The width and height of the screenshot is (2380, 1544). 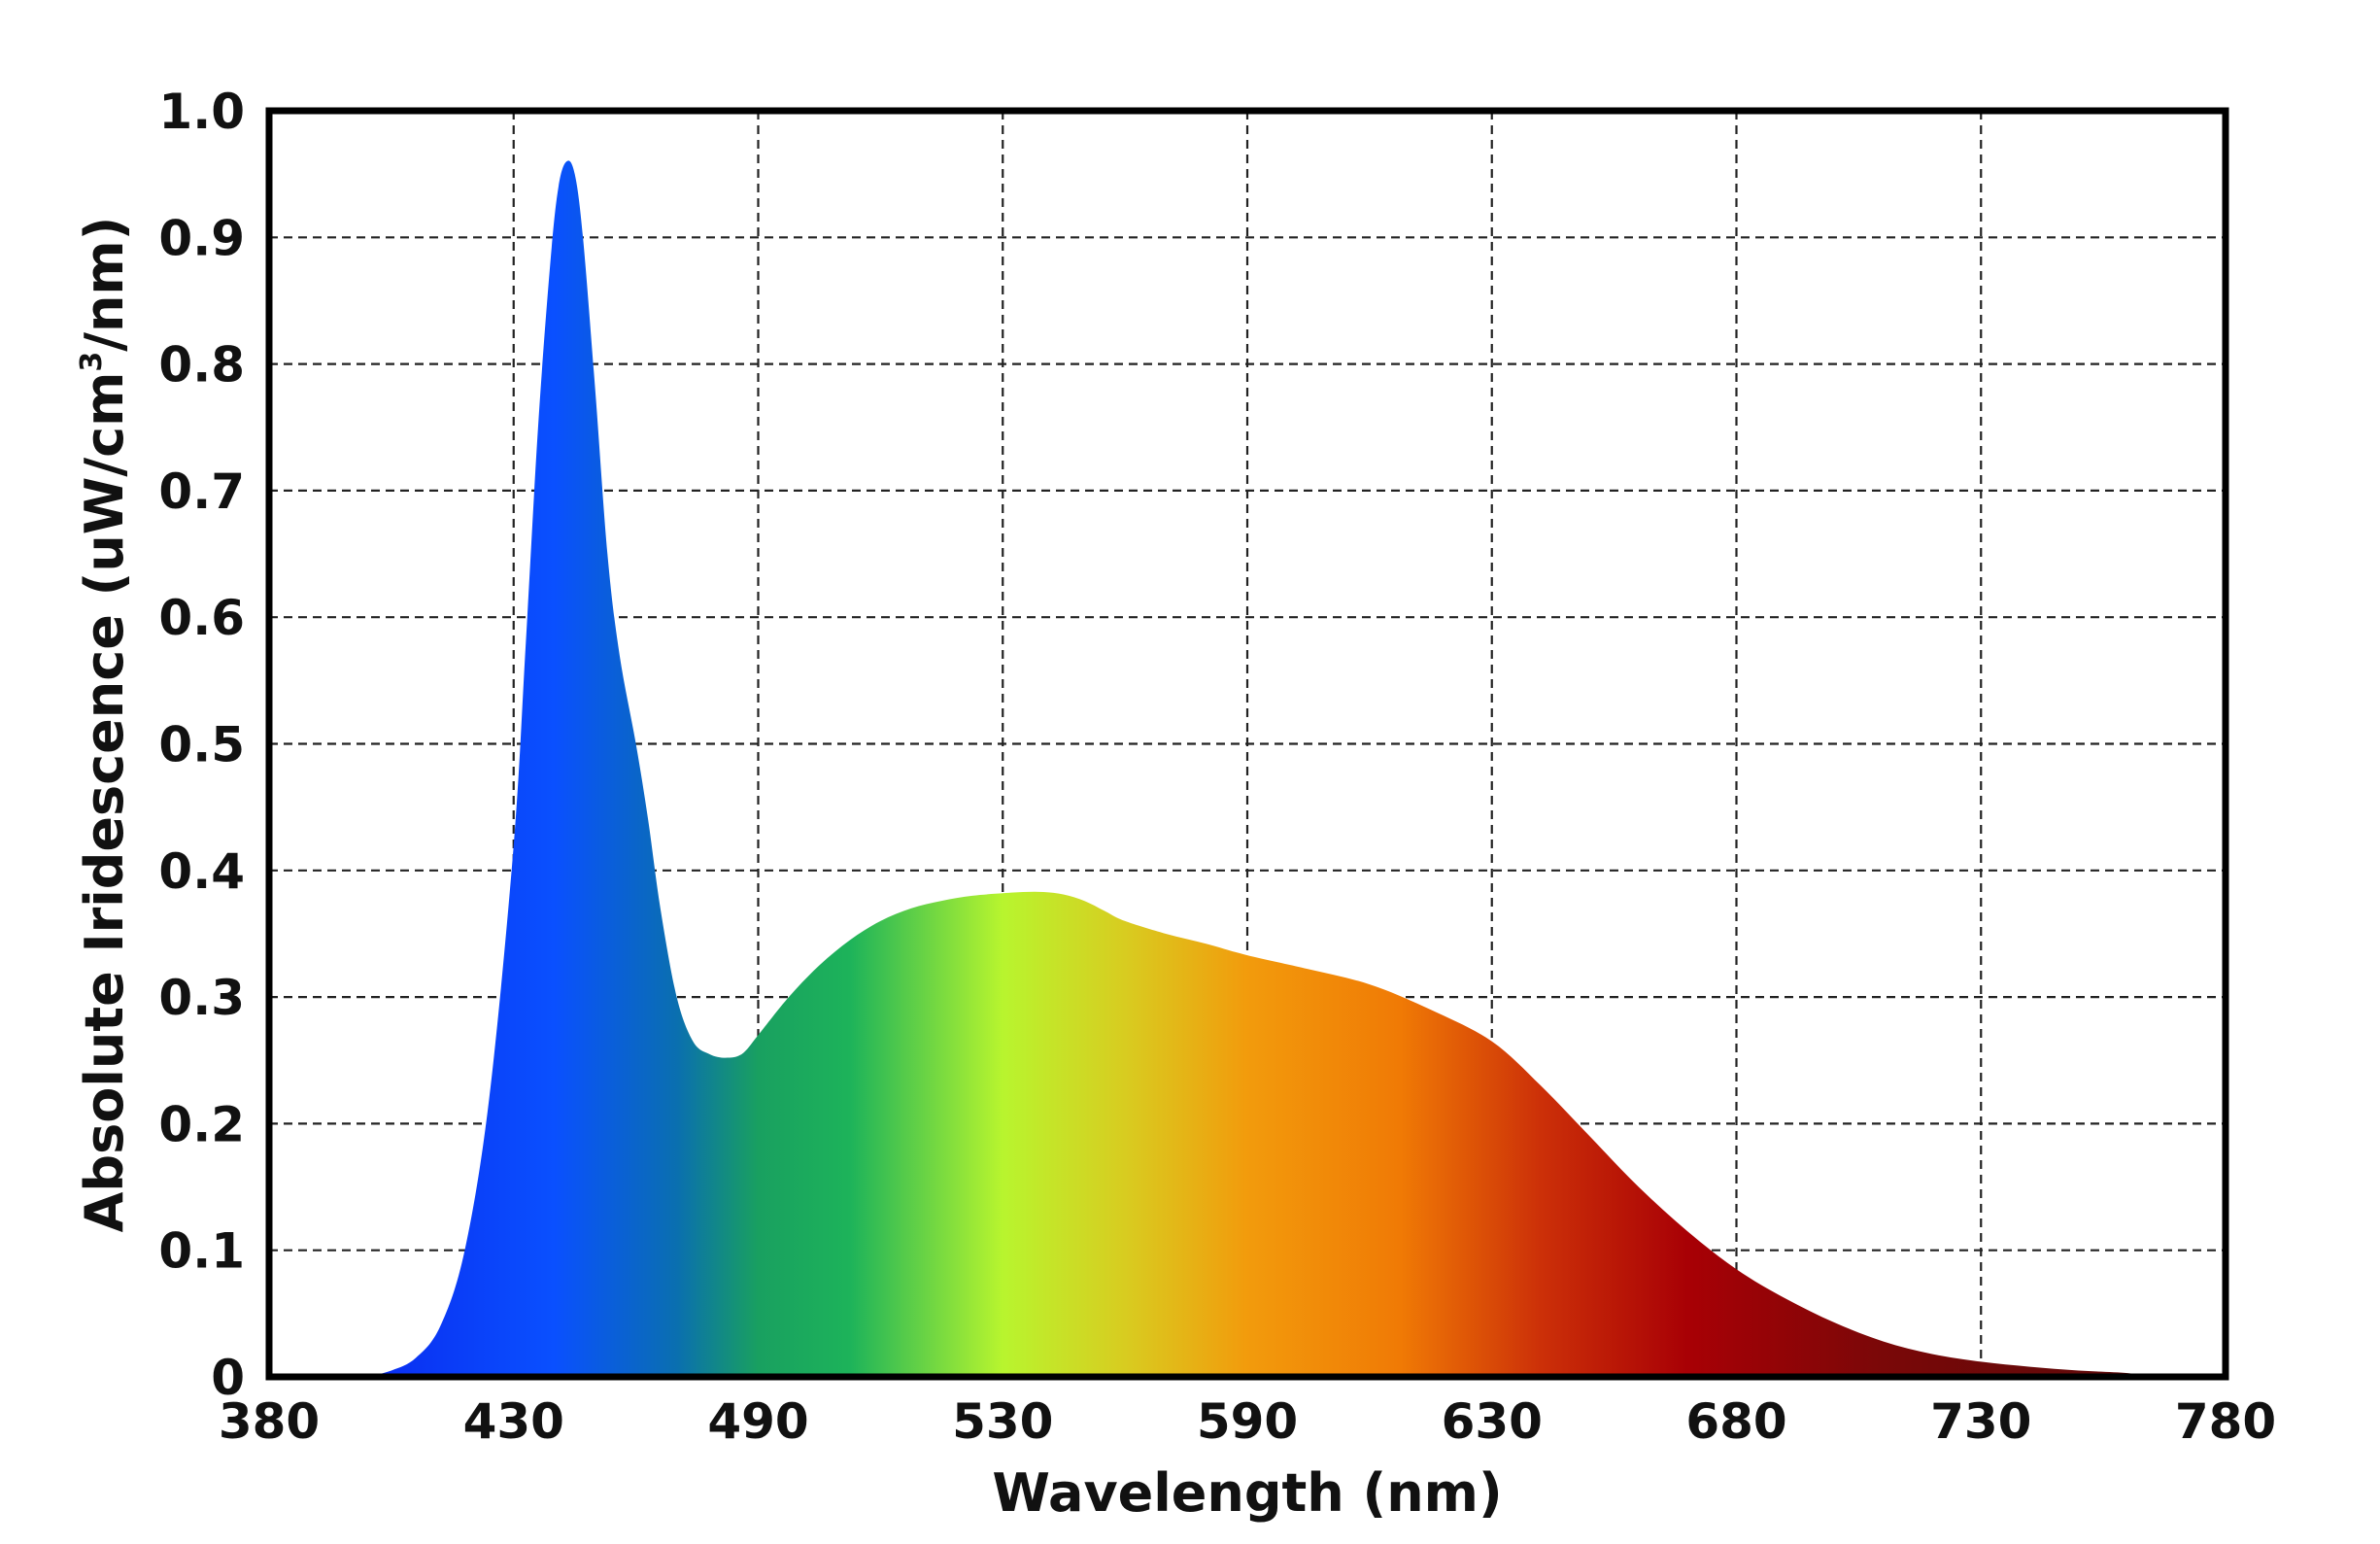 I want to click on x-tick-label: 590, so click(x=1247, y=1421).